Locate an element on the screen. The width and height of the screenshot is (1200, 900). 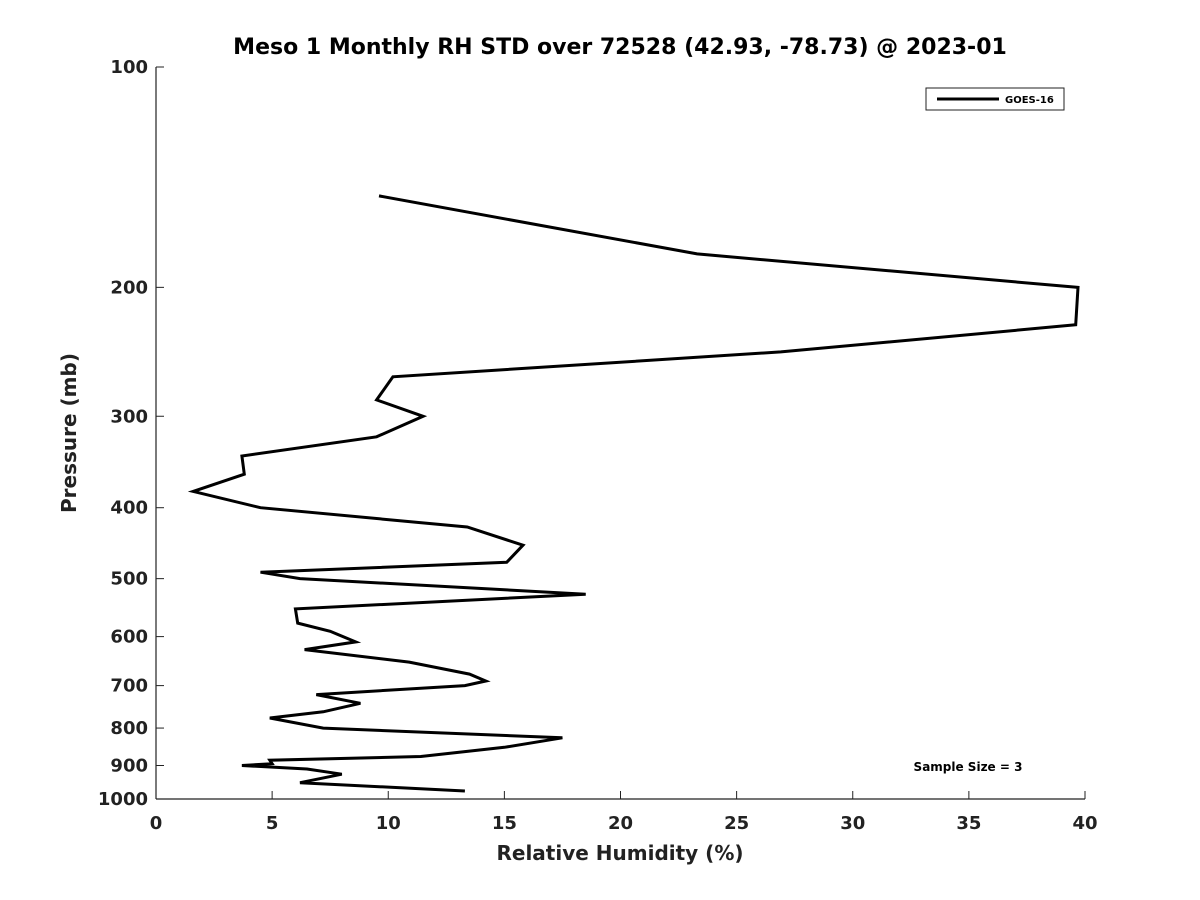
x-tick-label: 5 is located at coordinates (272, 823).